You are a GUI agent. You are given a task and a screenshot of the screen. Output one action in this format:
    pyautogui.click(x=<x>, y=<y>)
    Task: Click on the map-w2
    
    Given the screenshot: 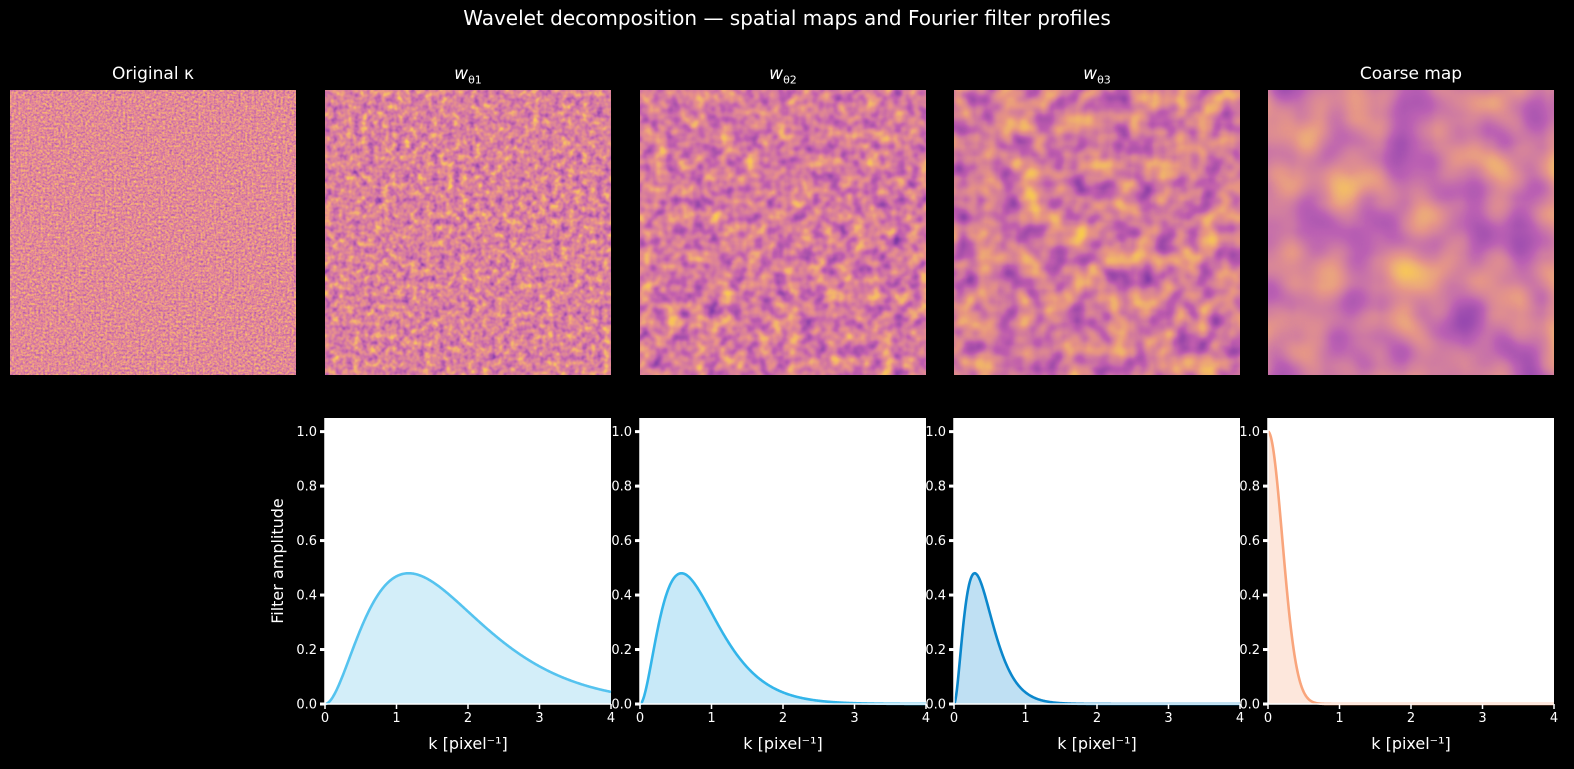 What is the action you would take?
    pyautogui.click(x=783, y=232)
    